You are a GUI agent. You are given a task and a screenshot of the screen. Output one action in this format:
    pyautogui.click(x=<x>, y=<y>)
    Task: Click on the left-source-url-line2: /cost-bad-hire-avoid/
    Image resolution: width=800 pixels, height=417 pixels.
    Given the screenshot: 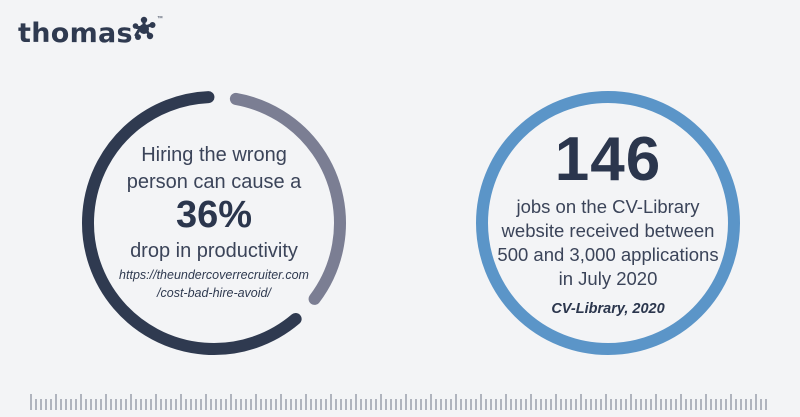 What is the action you would take?
    pyautogui.click(x=214, y=293)
    